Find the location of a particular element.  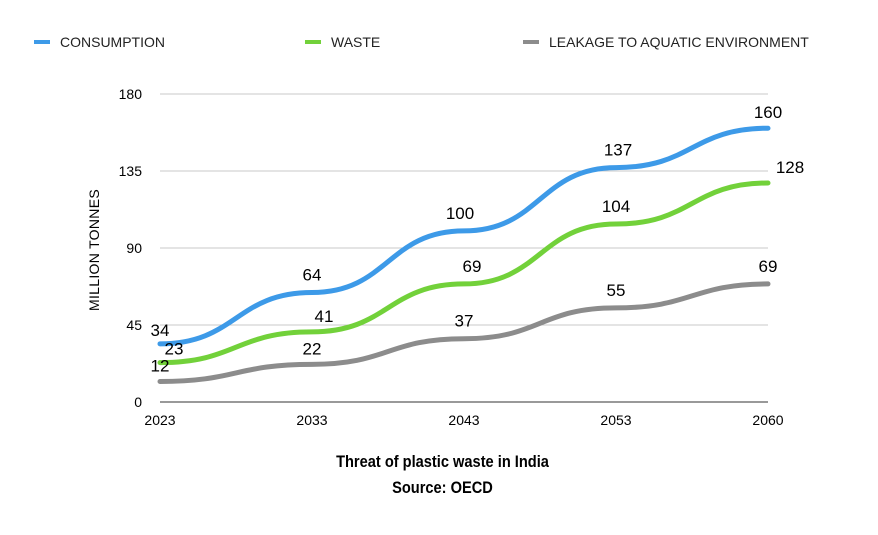

data-label: 34 is located at coordinates (160, 330).